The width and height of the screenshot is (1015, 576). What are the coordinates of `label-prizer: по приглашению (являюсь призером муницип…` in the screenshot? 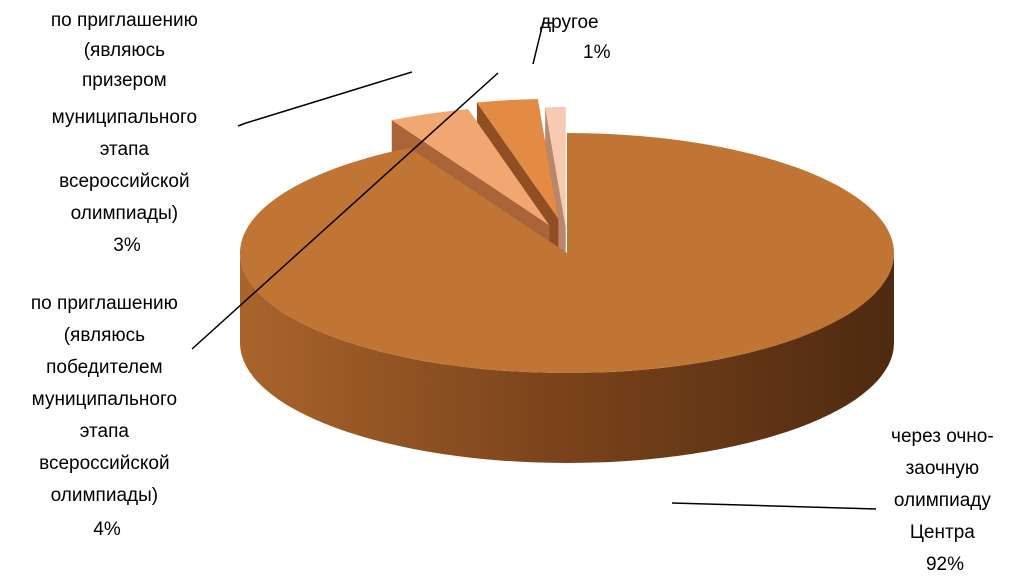 It's located at (127, 133).